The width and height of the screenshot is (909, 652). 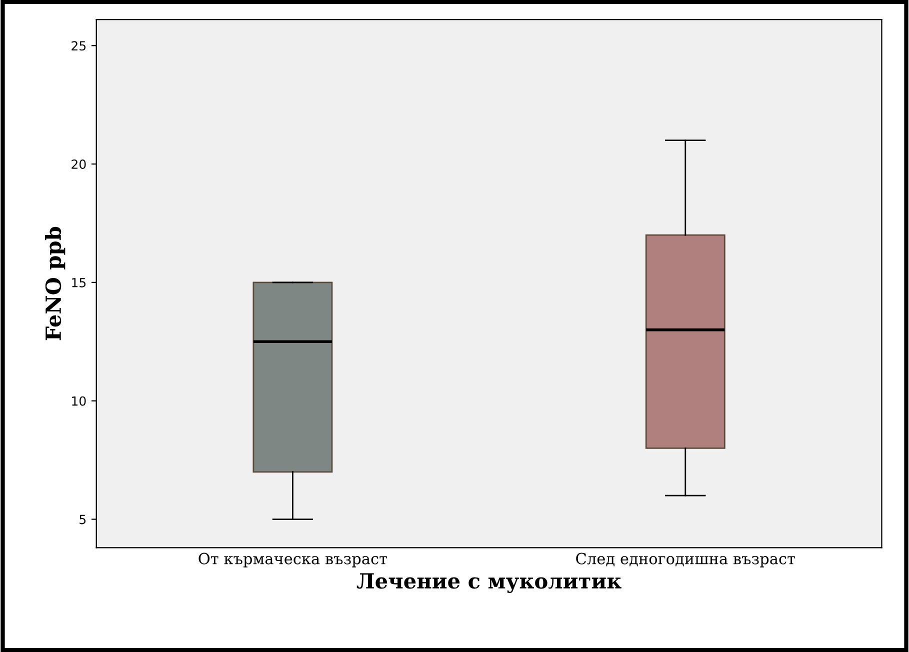 I want to click on y-tick-label: 5, so click(x=83, y=519).